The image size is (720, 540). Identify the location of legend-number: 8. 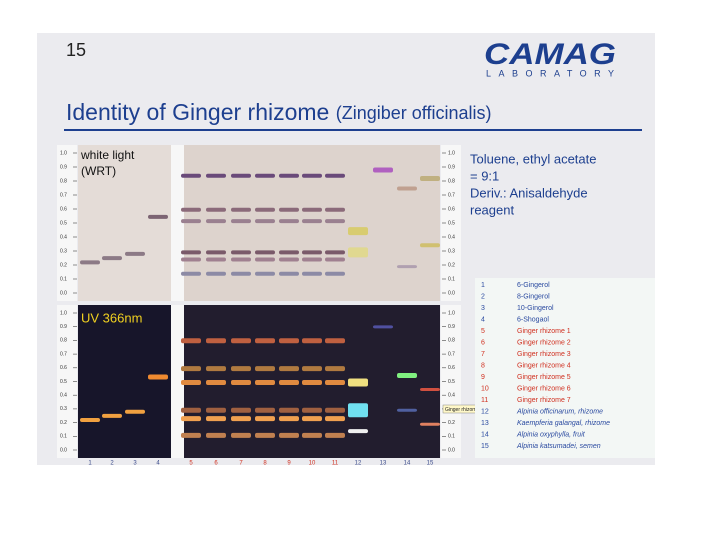
(483, 365).